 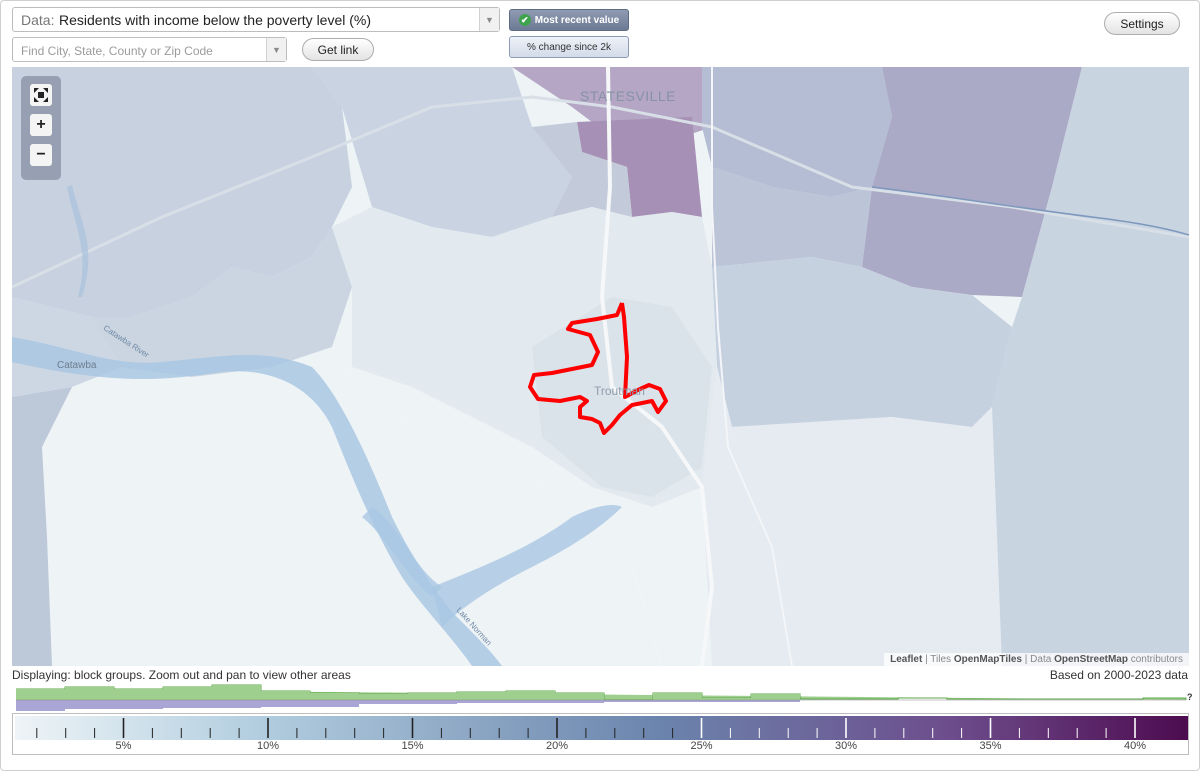 What do you see at coordinates (123, 746) in the screenshot?
I see `legend-tick-label: 5%` at bounding box center [123, 746].